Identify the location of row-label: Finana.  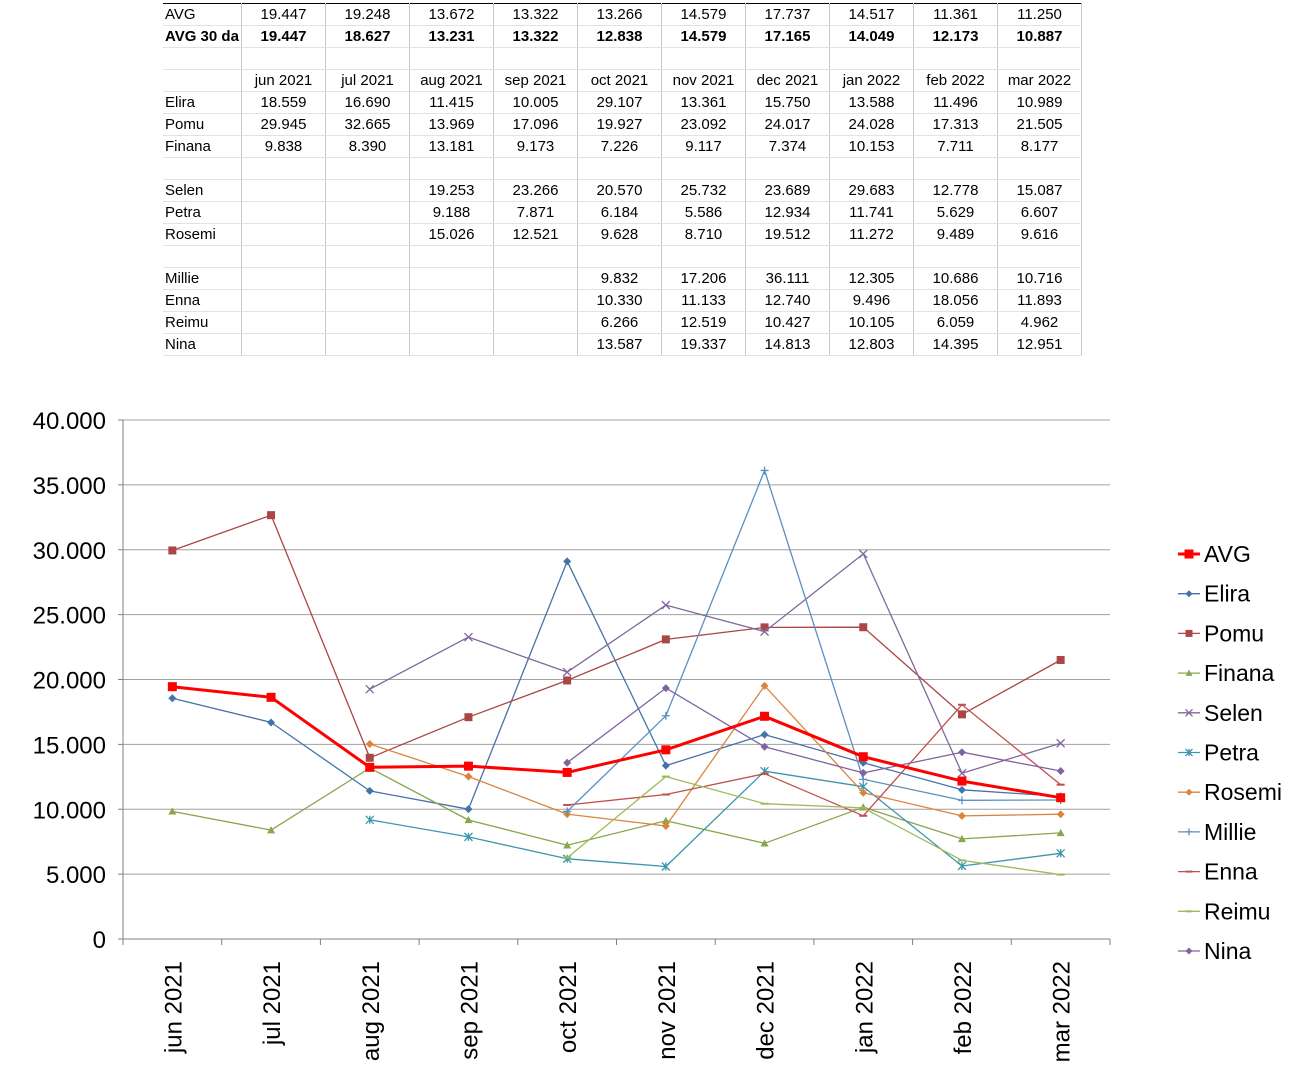
(202, 146).